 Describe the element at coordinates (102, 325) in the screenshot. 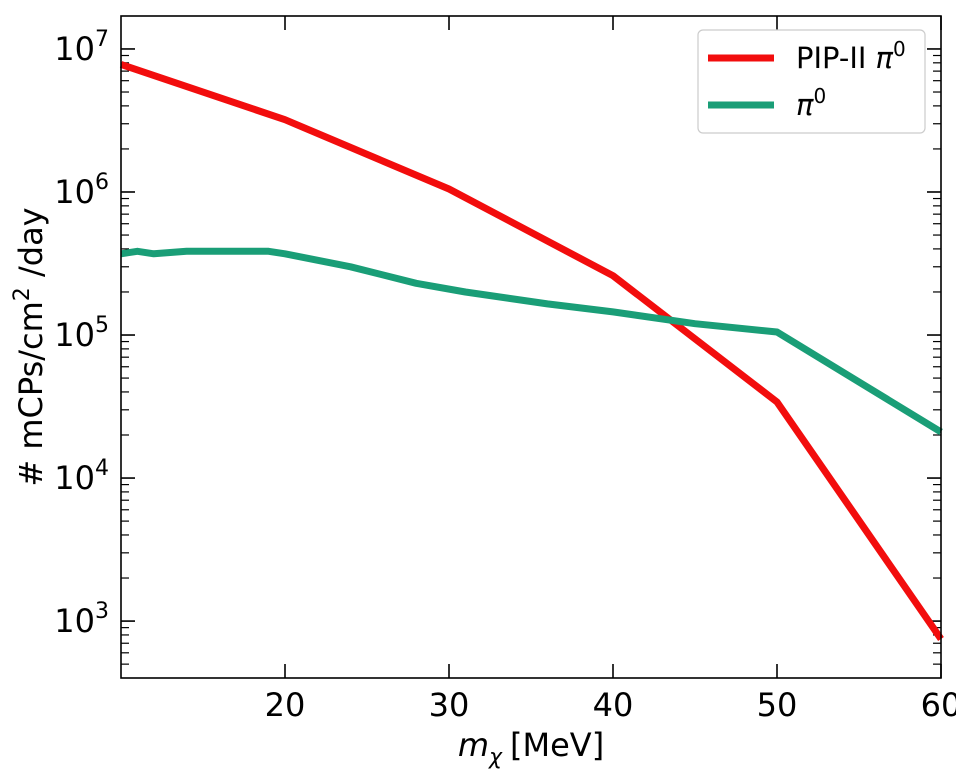

I see `y-tick-exponent: 5` at that location.